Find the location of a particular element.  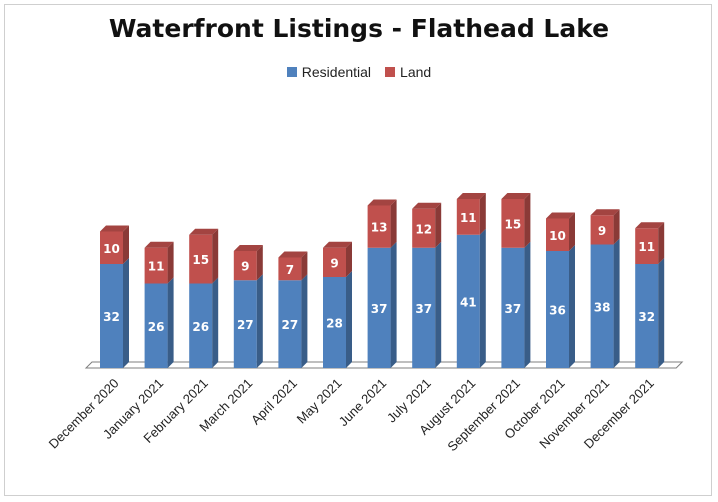

data-label-residential-0: 32 is located at coordinates (111, 317).